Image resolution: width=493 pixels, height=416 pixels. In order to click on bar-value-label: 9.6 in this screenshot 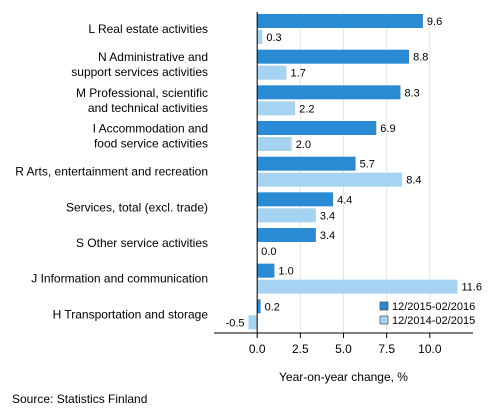, I will do `click(434, 22)`.